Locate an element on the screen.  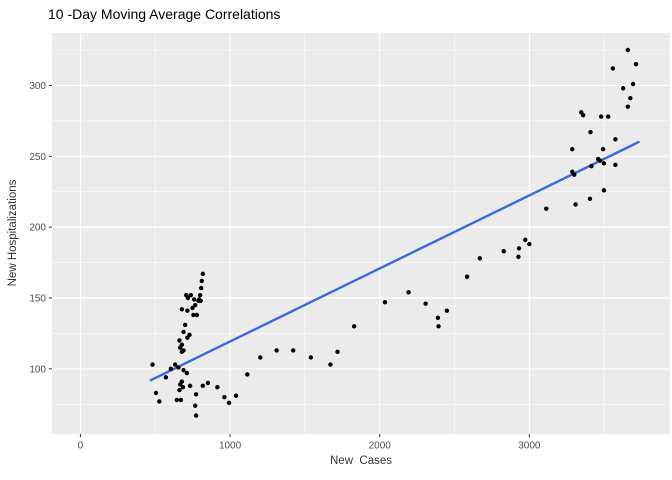
x-tick-label: 2000 is located at coordinates (380, 446).